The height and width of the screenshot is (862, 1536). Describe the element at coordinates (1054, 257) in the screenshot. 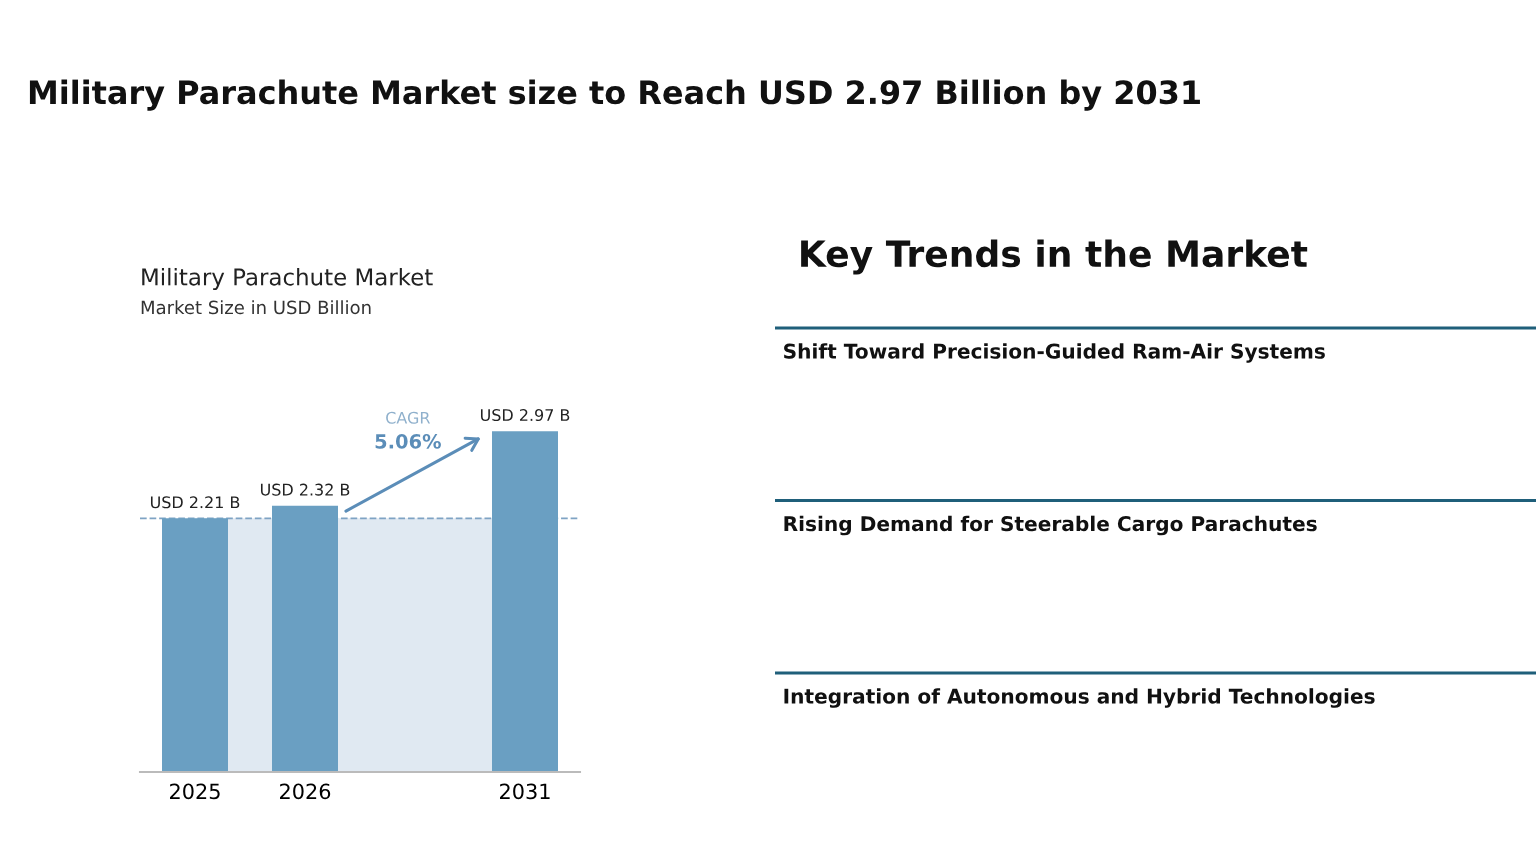

I see `text: Key Trends in the Market` at that location.